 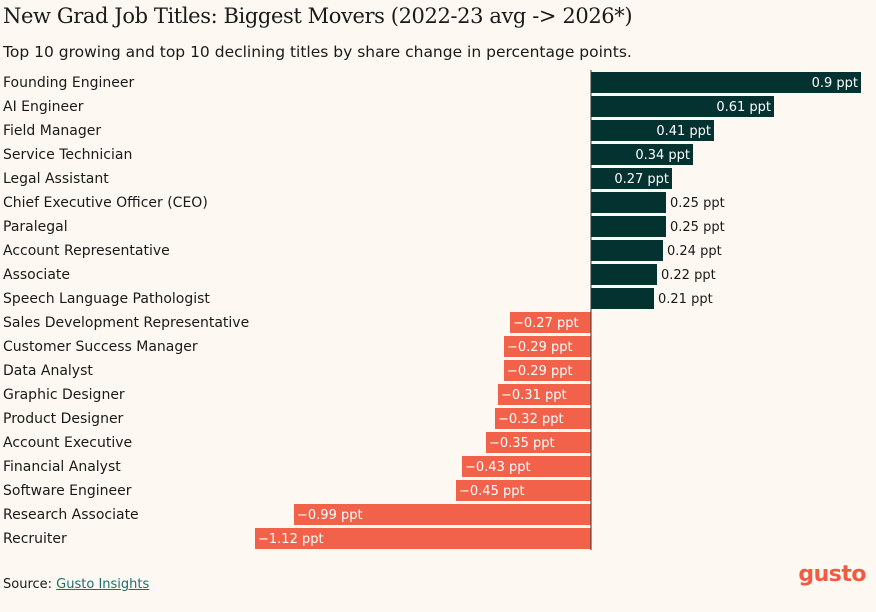 I want to click on category-label-customer-success-manager: Customer Success Manager, so click(x=100, y=347).